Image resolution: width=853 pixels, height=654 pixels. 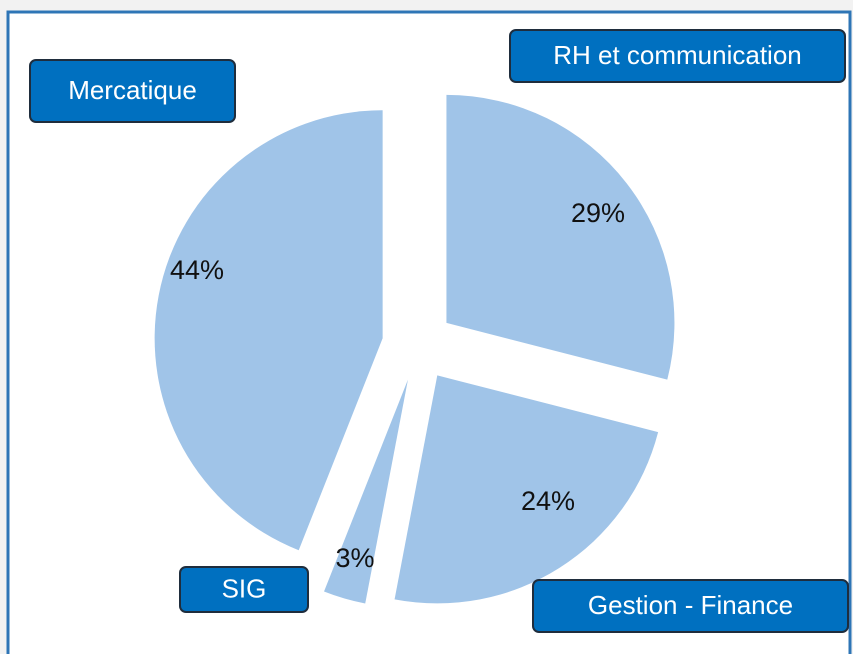 I want to click on value-label: 3%, so click(x=354, y=558).